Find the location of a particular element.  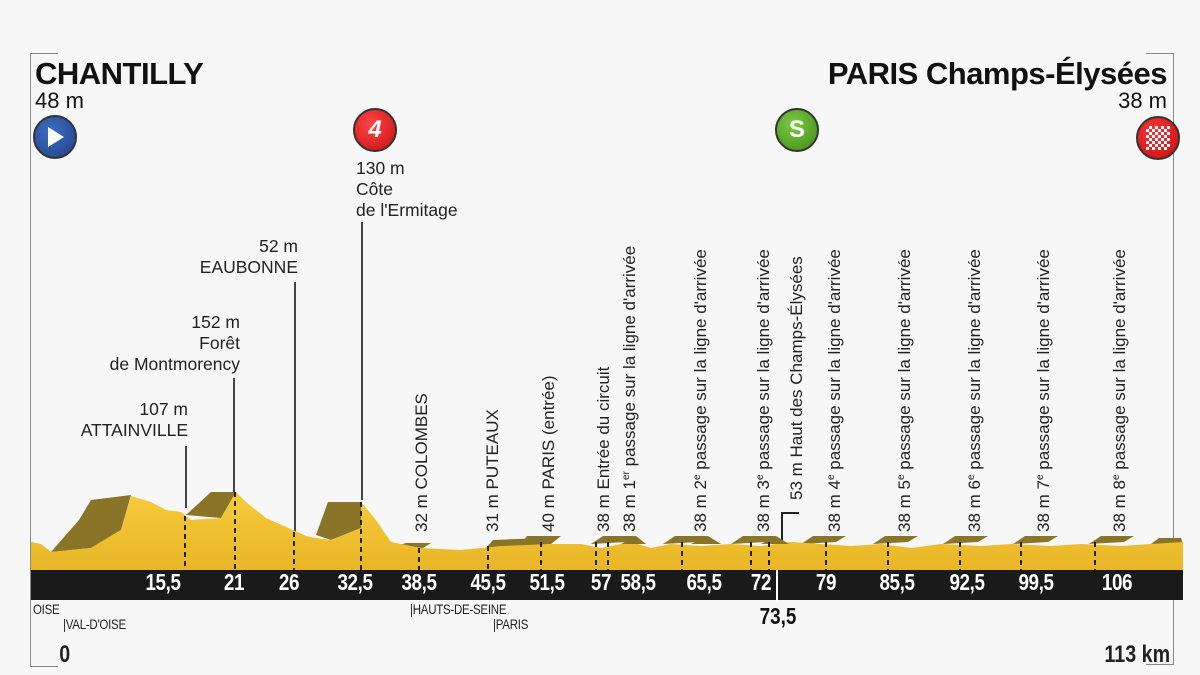

km-total: 113 km is located at coordinates (1137, 654).